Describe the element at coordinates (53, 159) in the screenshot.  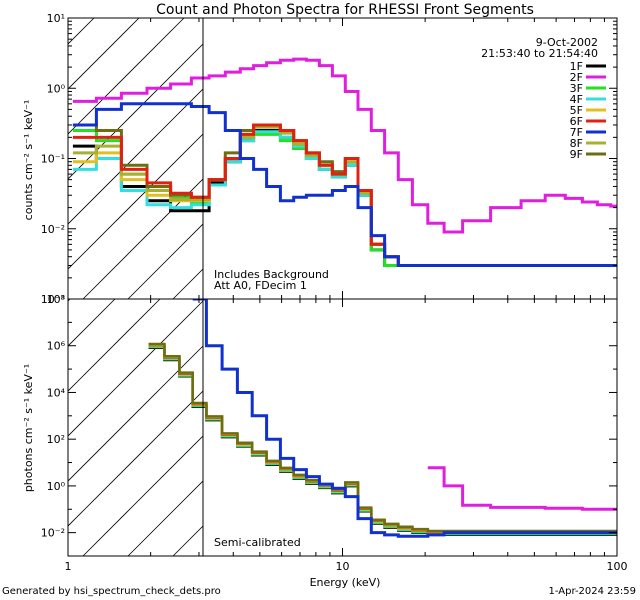
I see `top-y-tick-label: 10⁻¹` at that location.